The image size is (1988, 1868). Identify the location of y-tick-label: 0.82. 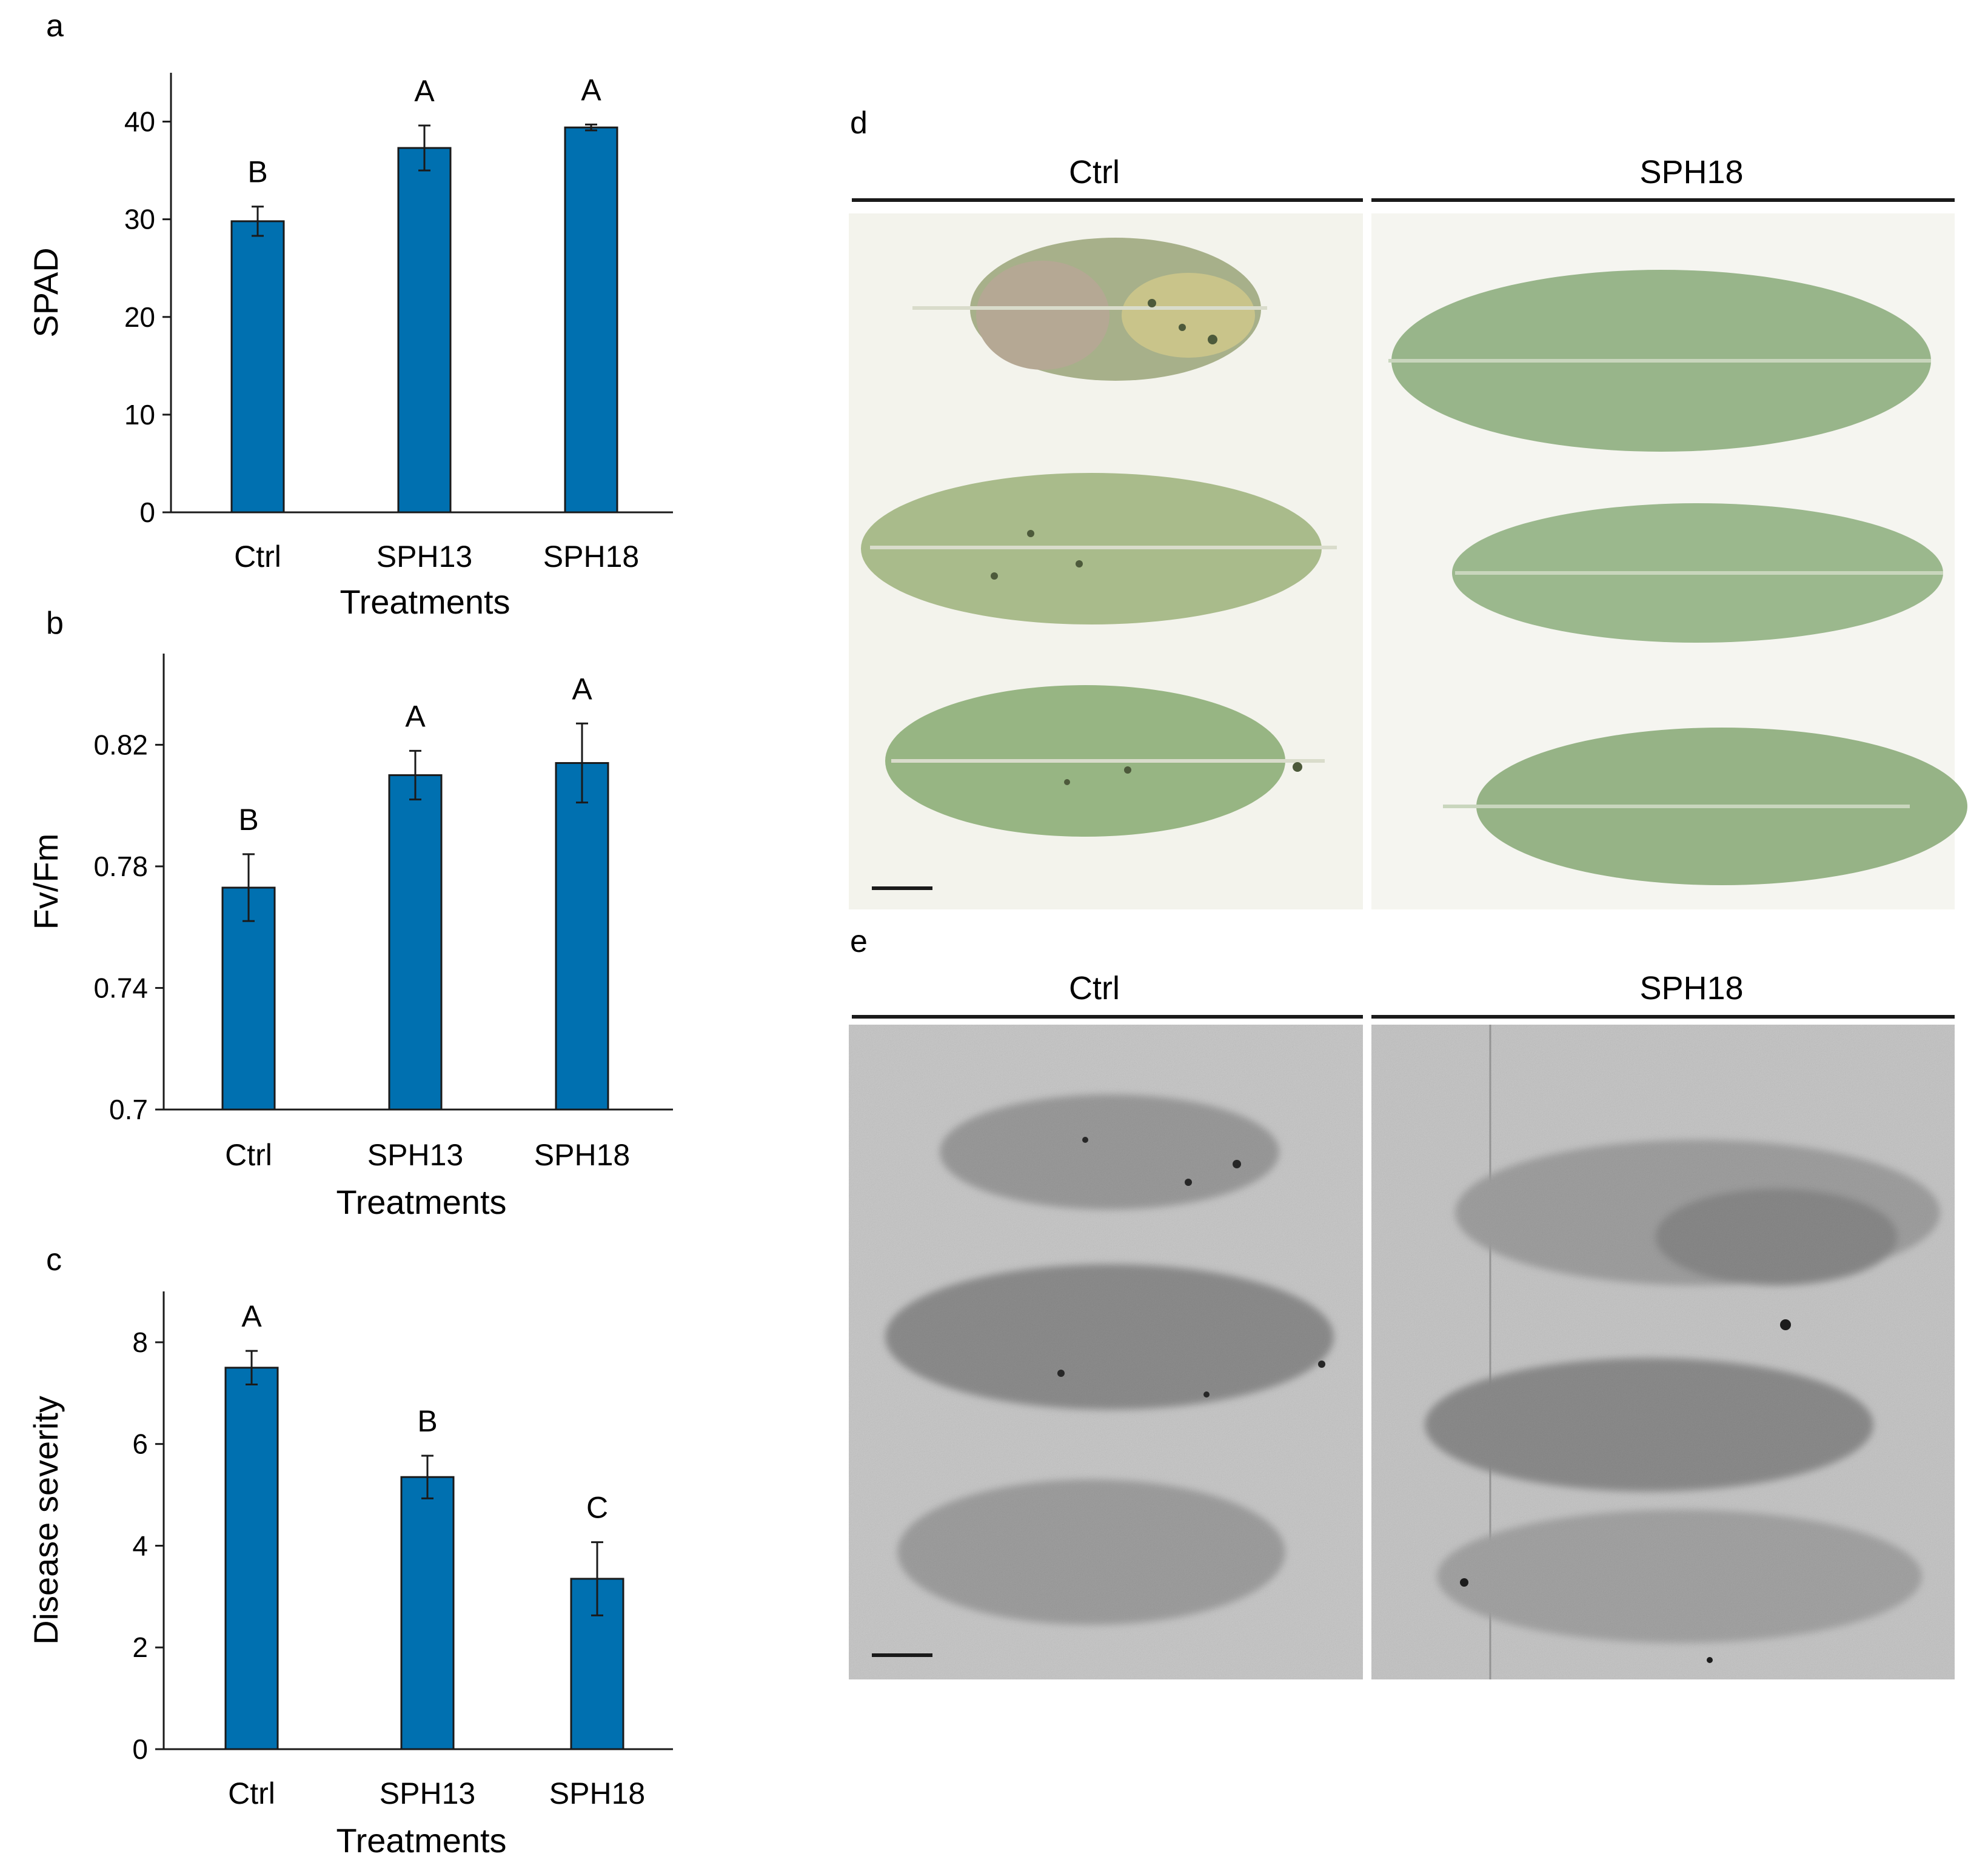
(120, 744).